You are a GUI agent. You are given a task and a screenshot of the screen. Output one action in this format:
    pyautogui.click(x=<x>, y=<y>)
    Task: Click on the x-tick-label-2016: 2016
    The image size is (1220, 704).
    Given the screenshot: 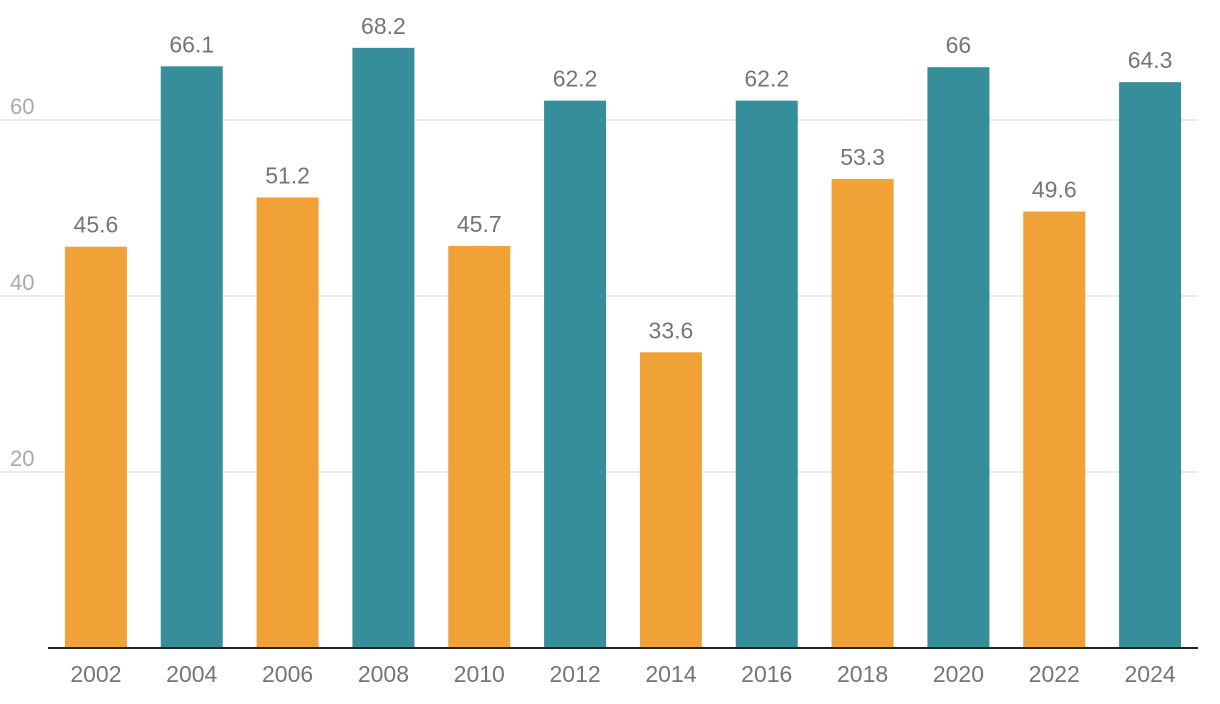 What is the action you would take?
    pyautogui.click(x=766, y=674)
    